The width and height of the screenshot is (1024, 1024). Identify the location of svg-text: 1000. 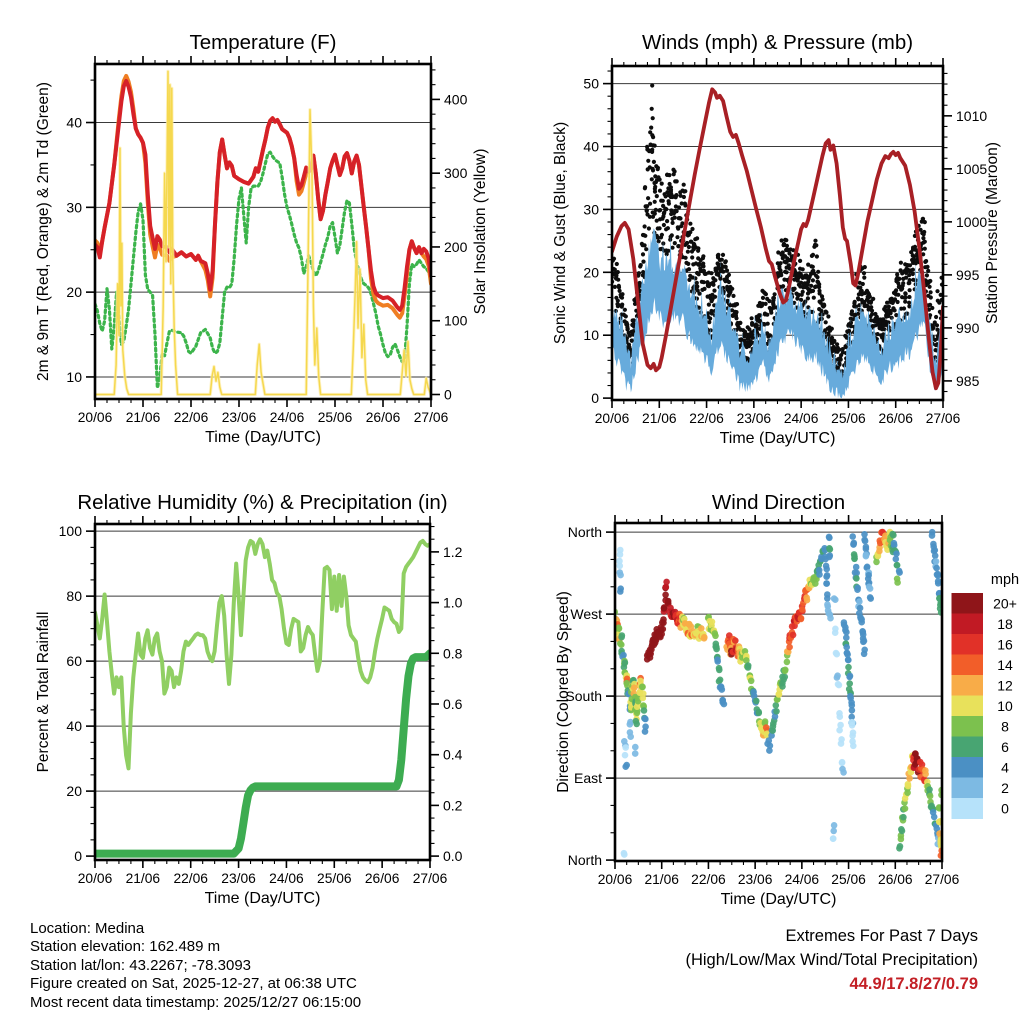
(971, 222).